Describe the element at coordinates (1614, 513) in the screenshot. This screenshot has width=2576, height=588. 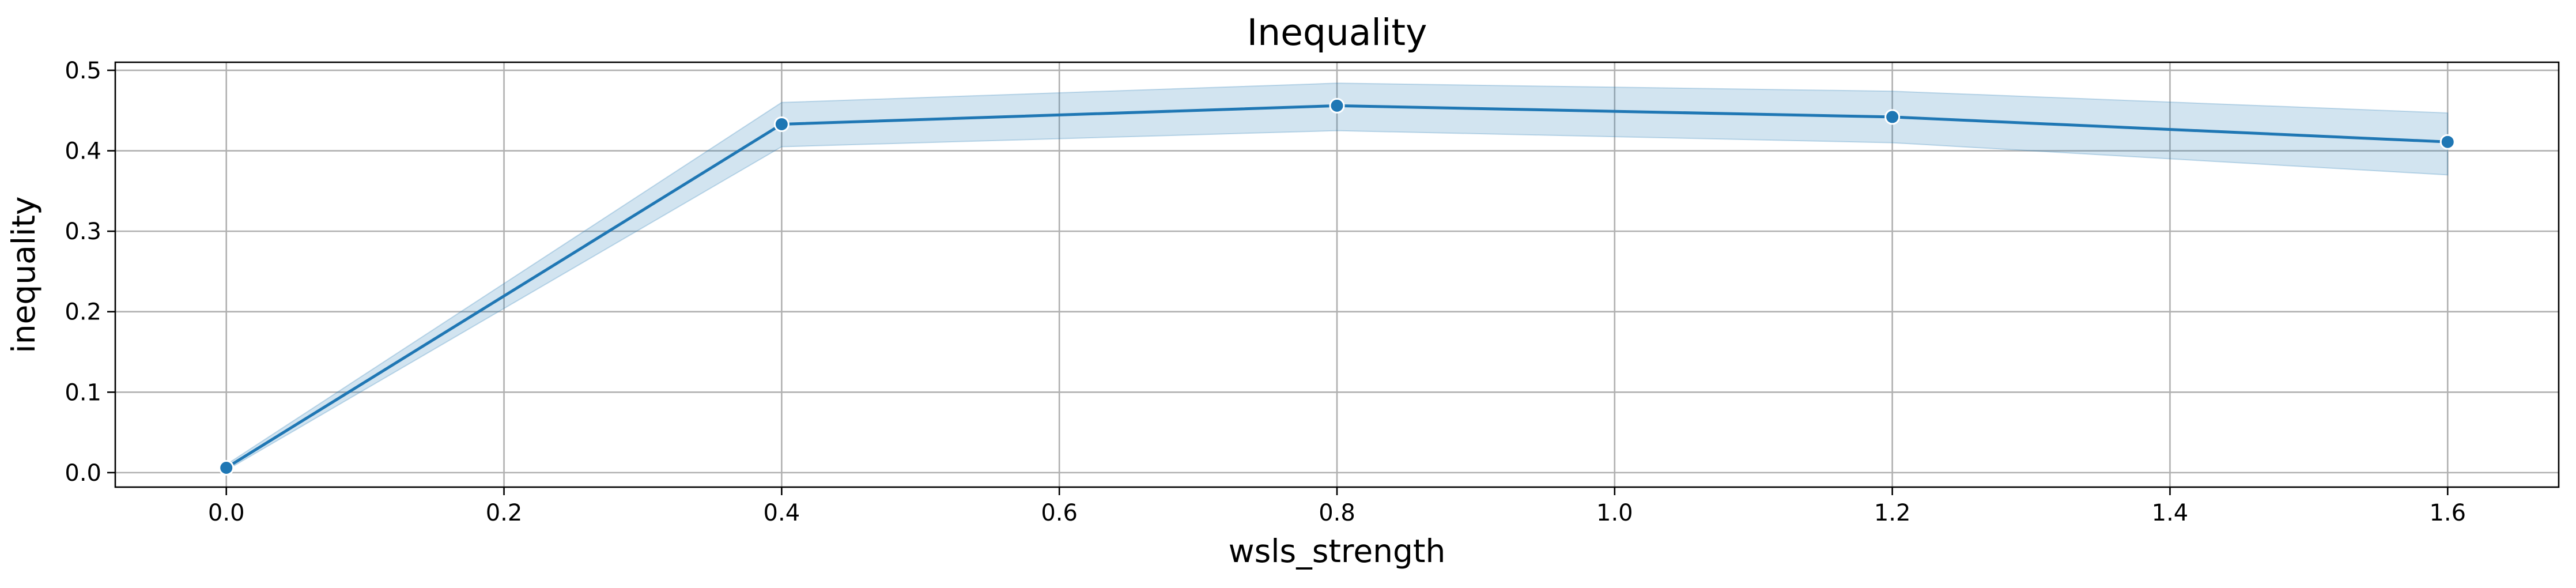
I see `x-tick-label: 1.0` at that location.